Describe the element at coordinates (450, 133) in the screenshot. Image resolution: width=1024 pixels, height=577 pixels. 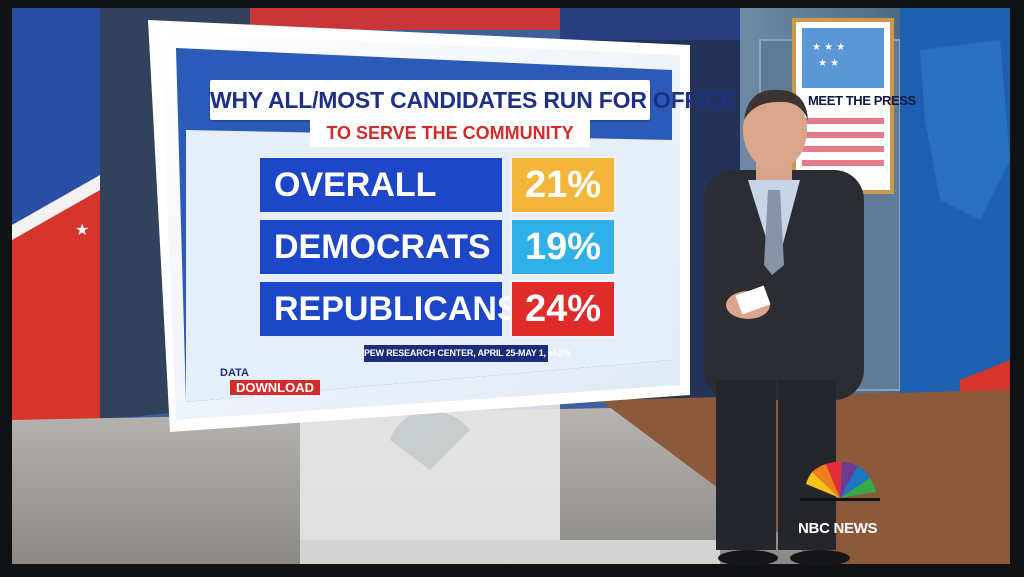
I see `board-subtitle: TO SERVE THE COMMUNITY` at that location.